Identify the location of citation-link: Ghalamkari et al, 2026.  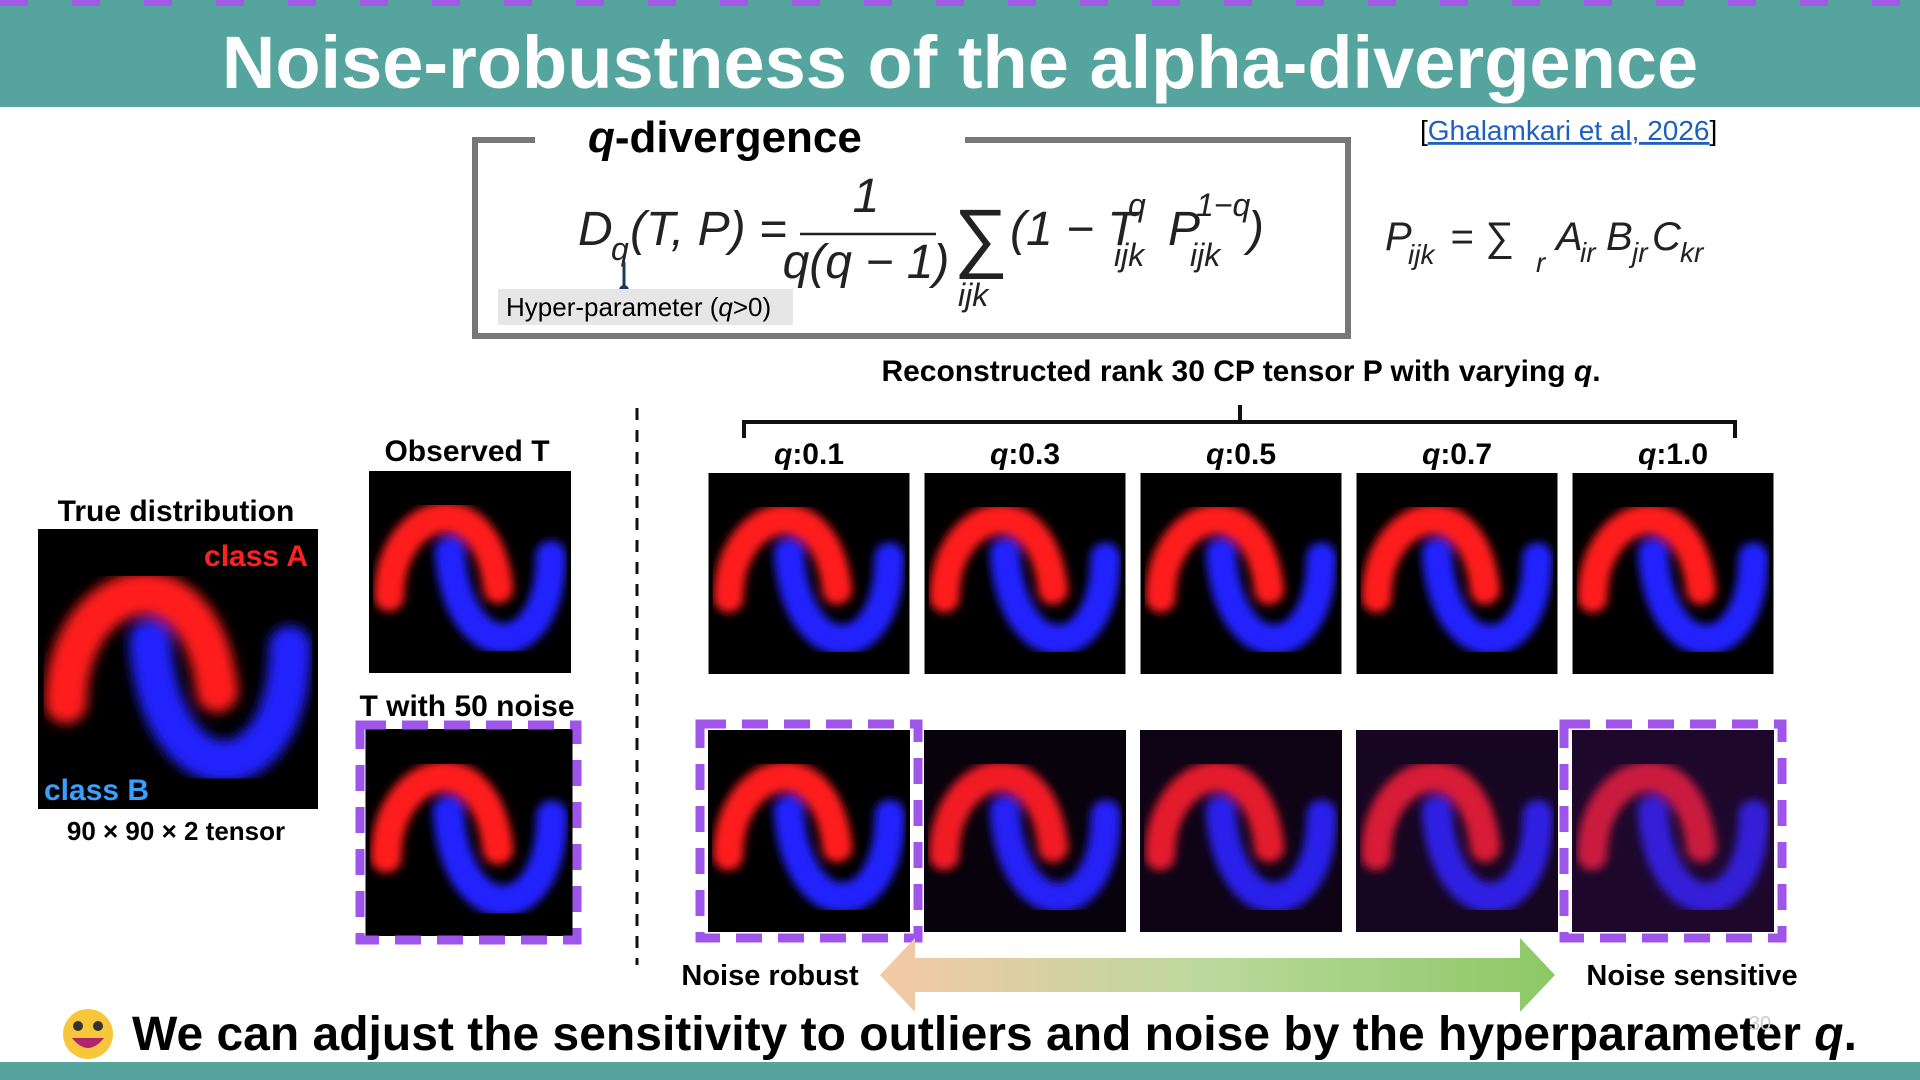
(1569, 130).